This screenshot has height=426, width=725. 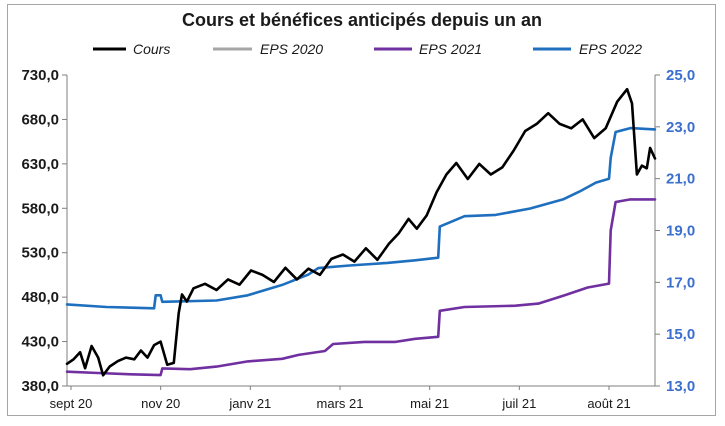 I want to click on x-tick-label: mars 21, so click(x=340, y=403).